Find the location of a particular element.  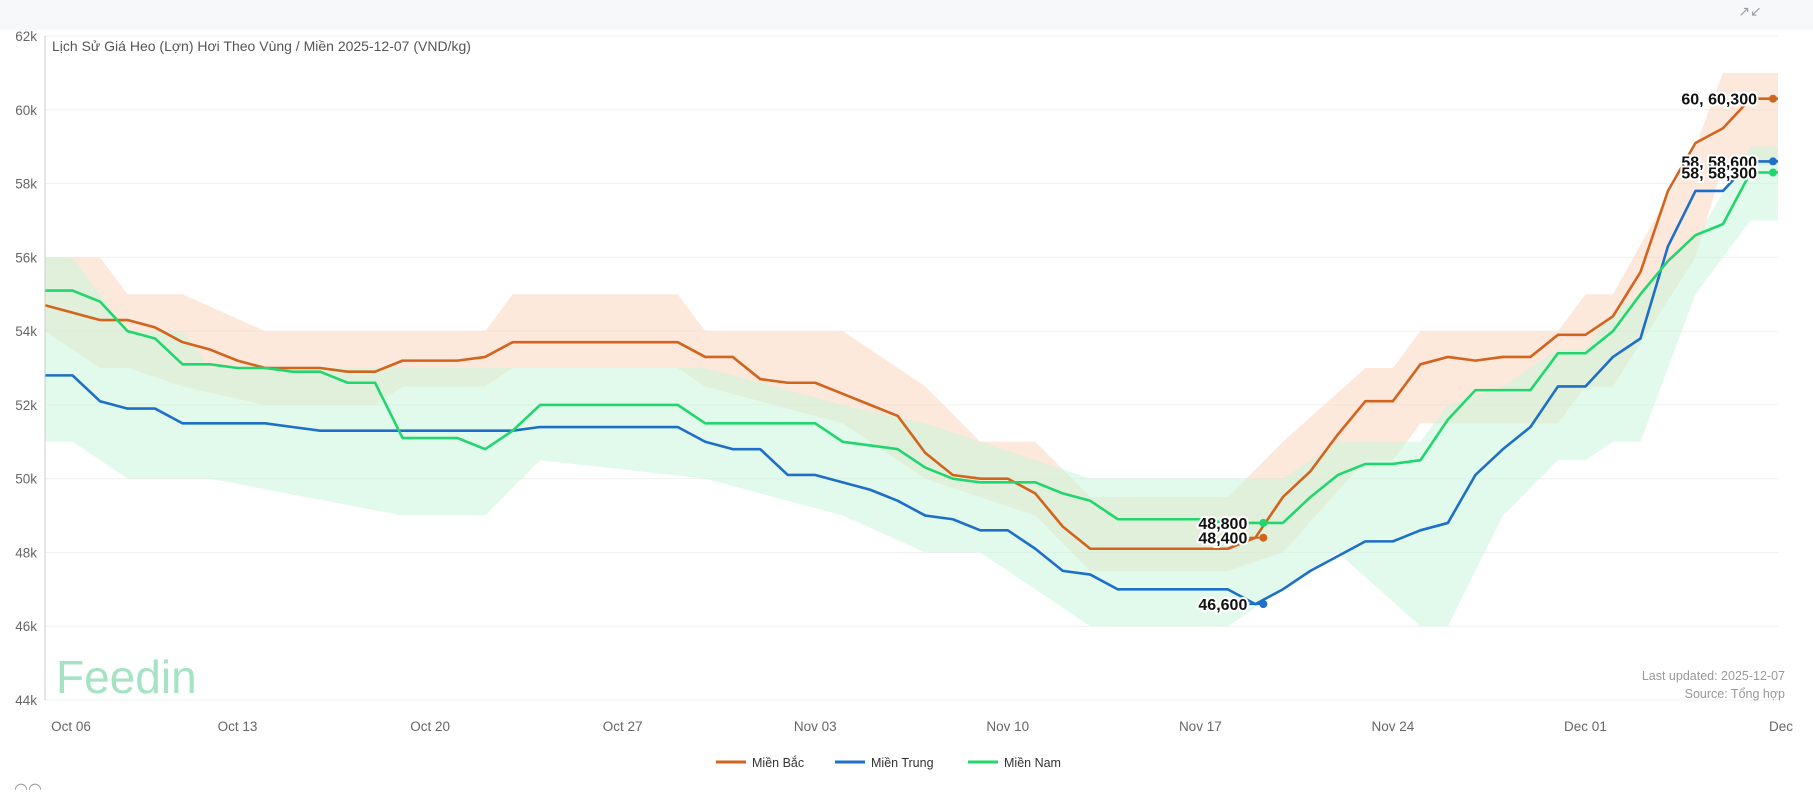

legend-item-miền-nam: Miền Nam is located at coordinates (1014, 763).